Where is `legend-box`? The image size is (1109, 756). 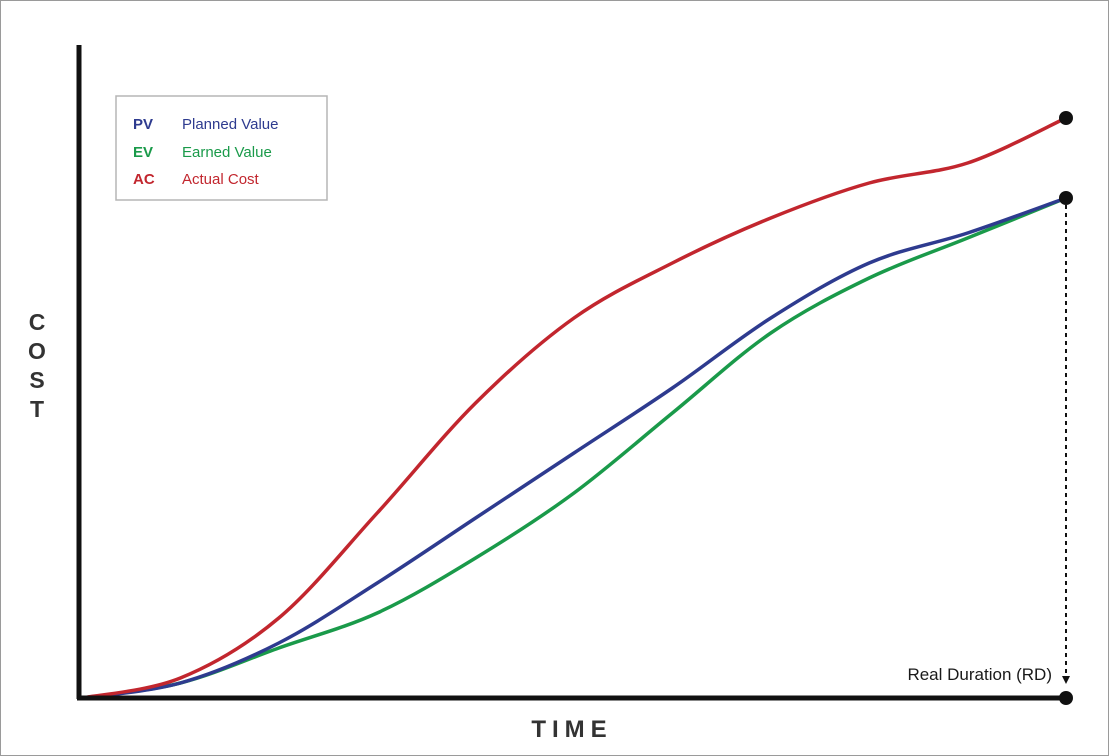 legend-box is located at coordinates (221, 148).